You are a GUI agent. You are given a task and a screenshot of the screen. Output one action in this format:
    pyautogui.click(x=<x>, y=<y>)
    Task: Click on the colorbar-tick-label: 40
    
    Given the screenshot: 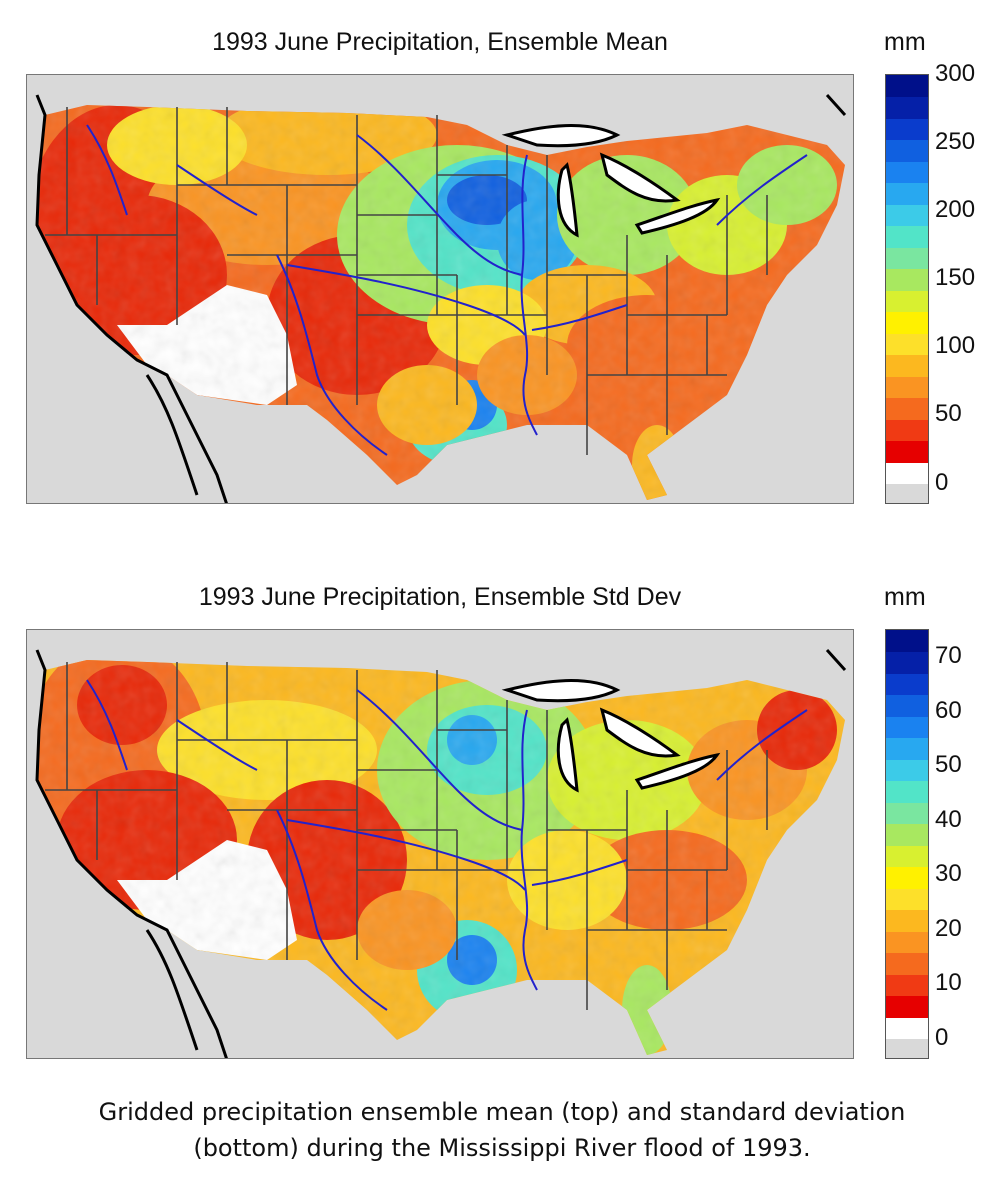 What is the action you would take?
    pyautogui.click(x=948, y=819)
    